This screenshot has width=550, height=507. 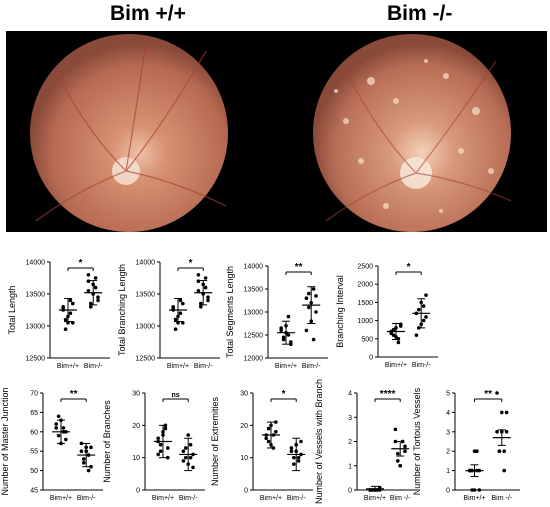 I want to click on y-tick-label: 12000, so click(x=254, y=359).